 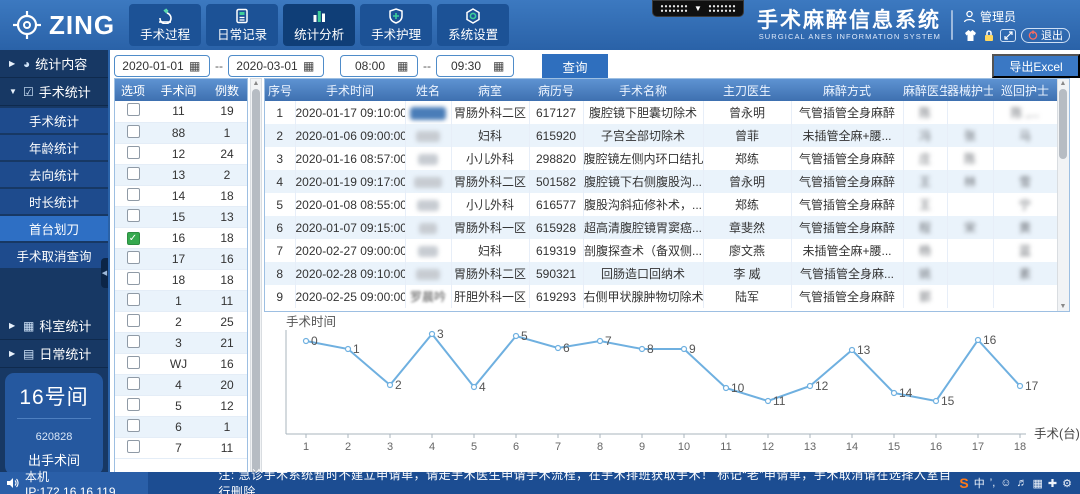 What do you see at coordinates (54, 228) in the screenshot?
I see `sidebar-item-4: 首台划刀` at bounding box center [54, 228].